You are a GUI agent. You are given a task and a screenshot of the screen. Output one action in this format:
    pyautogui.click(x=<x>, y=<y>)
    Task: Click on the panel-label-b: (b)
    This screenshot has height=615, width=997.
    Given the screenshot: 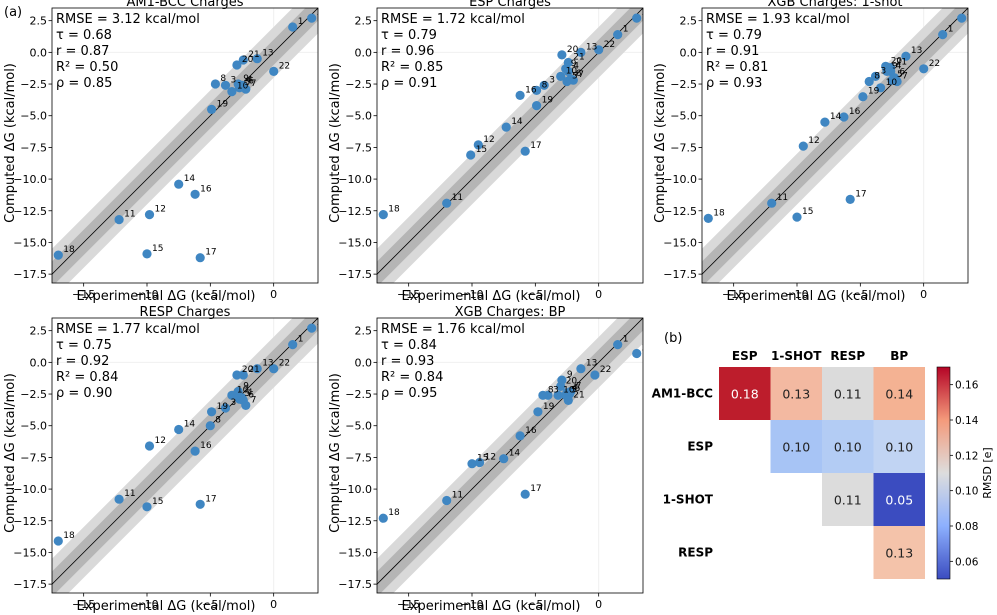 What is the action you would take?
    pyautogui.click(x=673, y=338)
    